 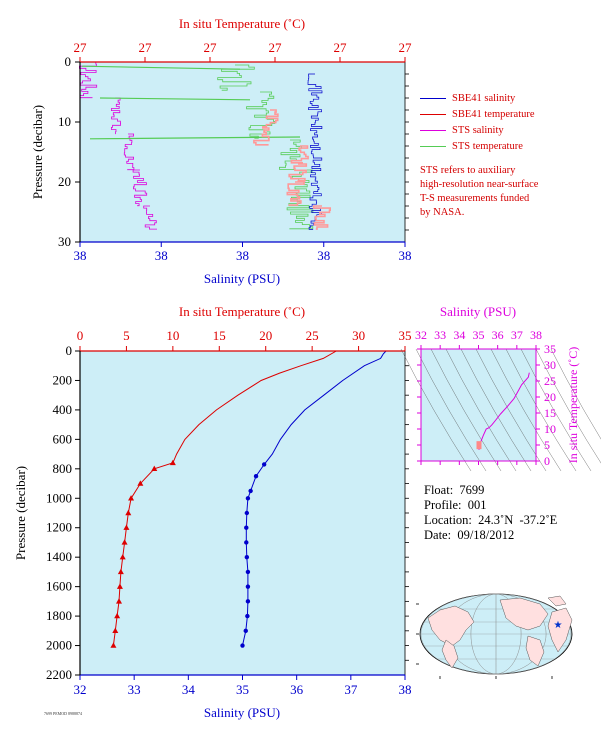 I want to click on main-pressure-tick-label: 1000, so click(x=59, y=497).